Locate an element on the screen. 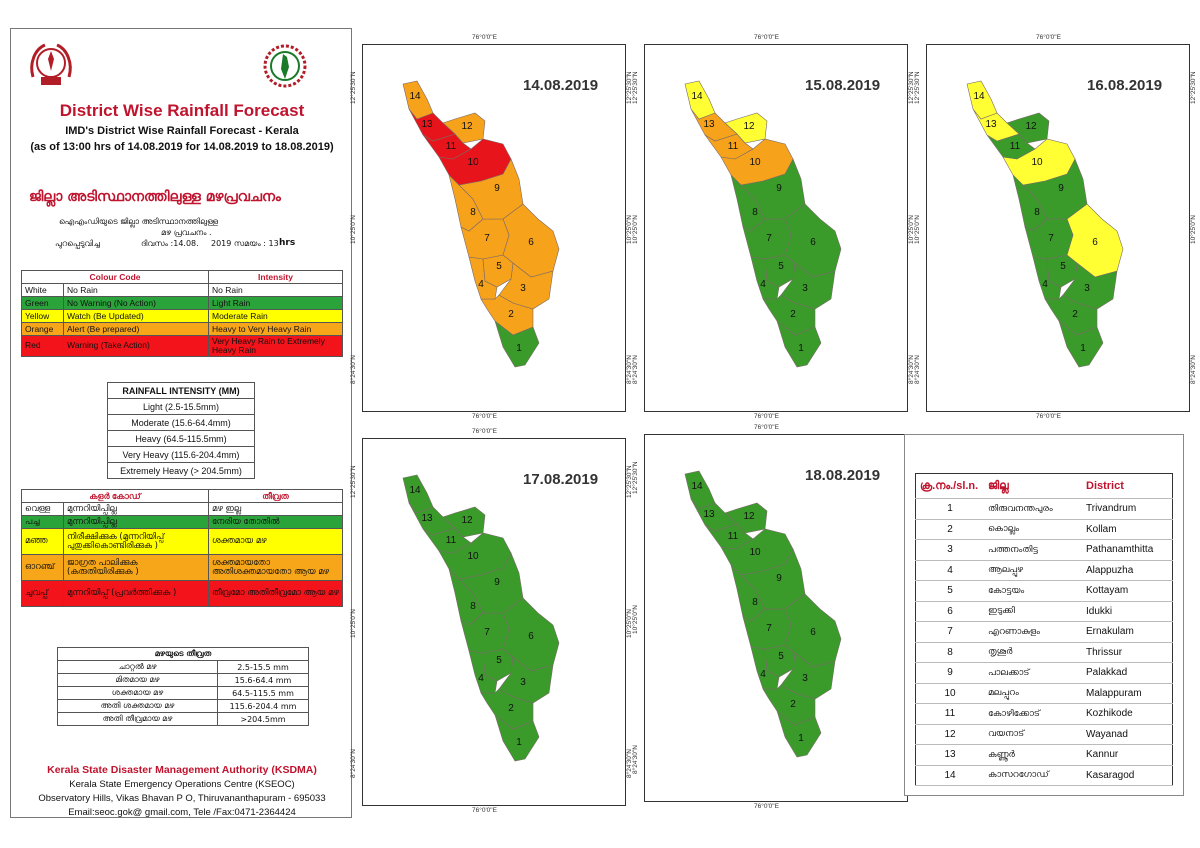 The height and width of the screenshot is (848, 1200). cc-header-colour: Colour Code is located at coordinates (115, 277).